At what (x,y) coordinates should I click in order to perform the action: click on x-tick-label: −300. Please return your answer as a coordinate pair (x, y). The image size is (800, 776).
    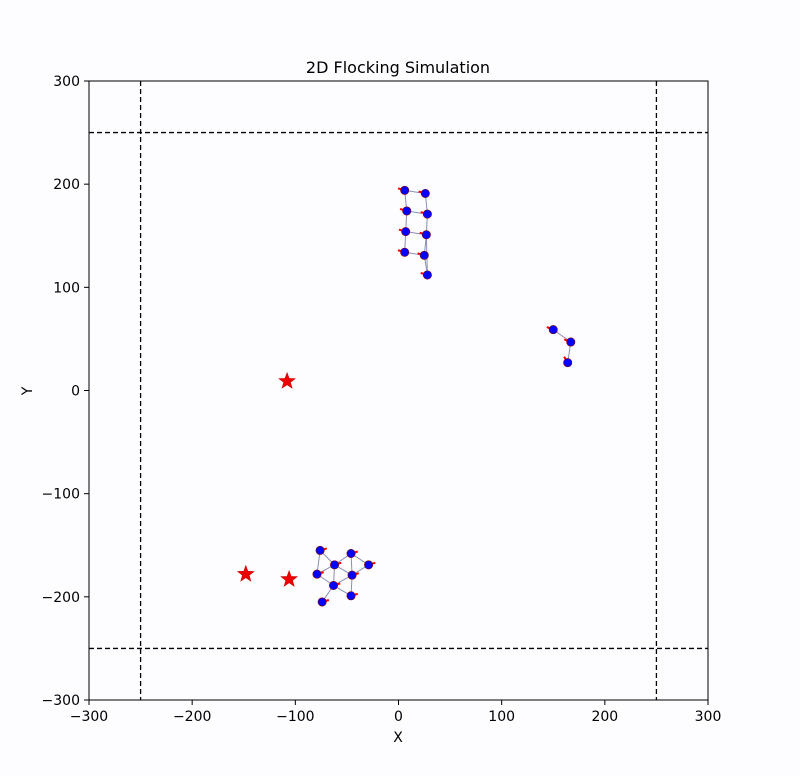
    Looking at the image, I should click on (89, 717).